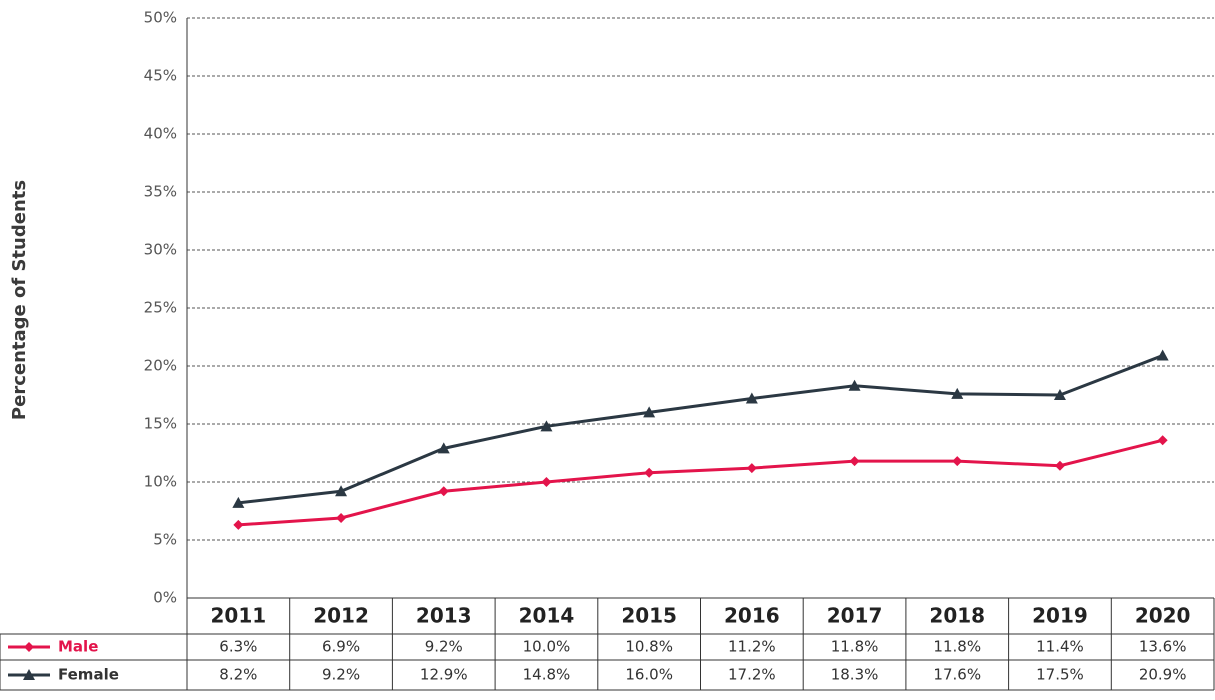 Image resolution: width=1215 pixels, height=700 pixels. What do you see at coordinates (701, 482) in the screenshot?
I see `line` at bounding box center [701, 482].